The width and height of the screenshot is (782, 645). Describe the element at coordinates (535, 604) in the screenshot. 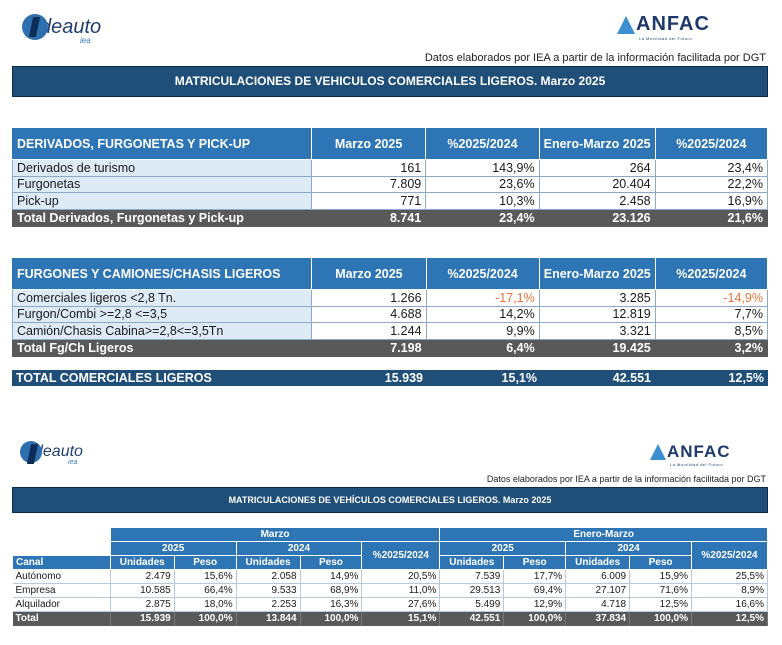

I see `cell: 12,9%` at that location.